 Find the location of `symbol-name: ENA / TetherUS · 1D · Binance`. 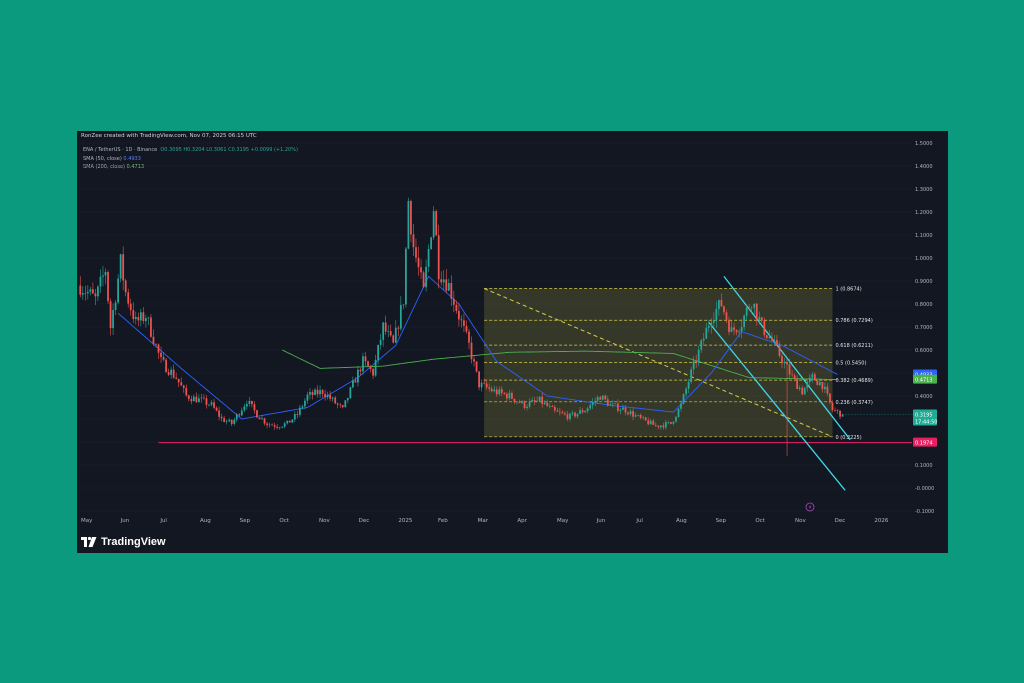

symbol-name: ENA / TetherUS · 1D · Binance is located at coordinates (120, 150).